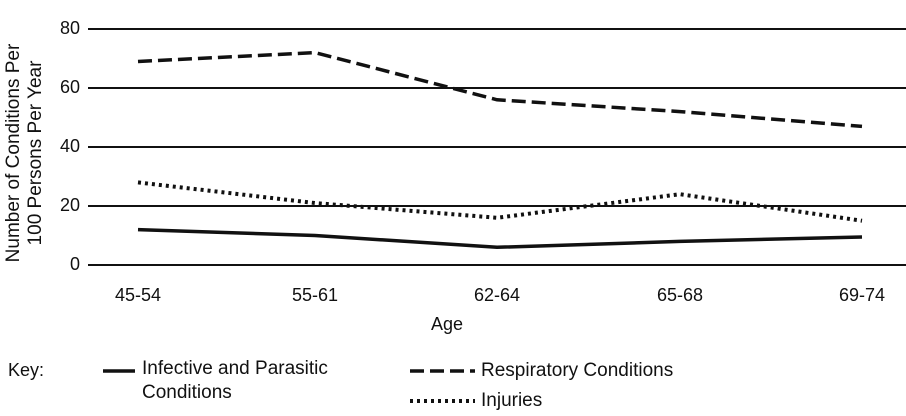  What do you see at coordinates (577, 370) in the screenshot?
I see `legend-label: Respiratory Conditions` at bounding box center [577, 370].